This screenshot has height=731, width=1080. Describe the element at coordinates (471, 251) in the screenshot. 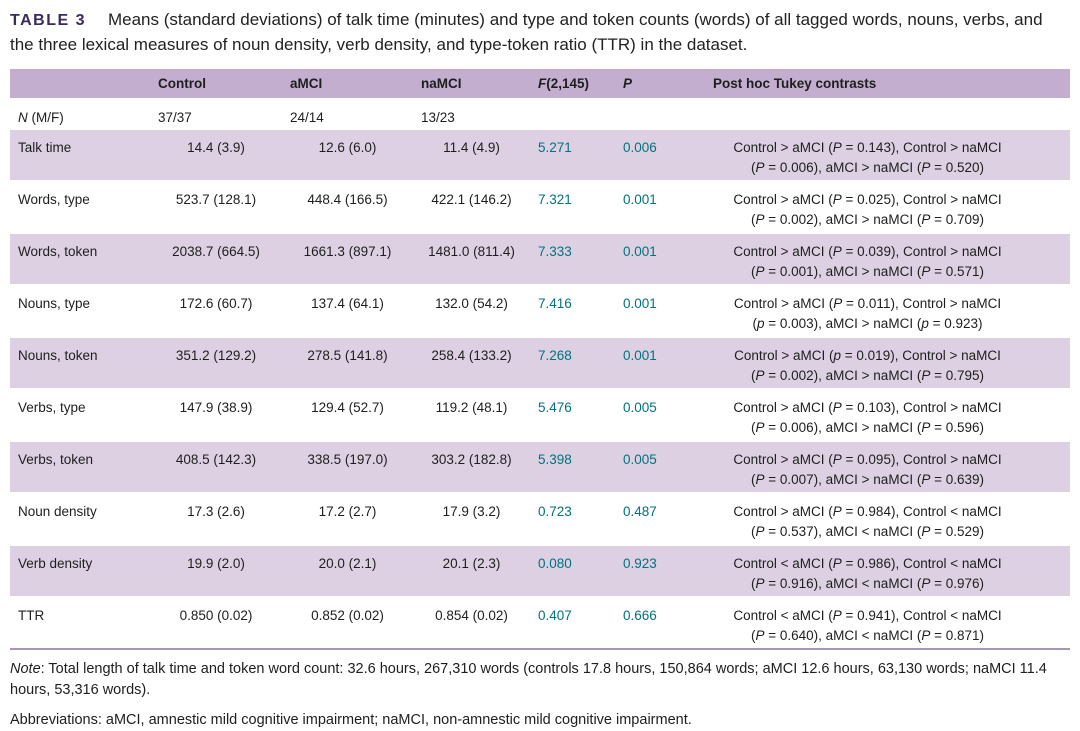

I see `namci-value: 1481.0 (811.4)` at that location.